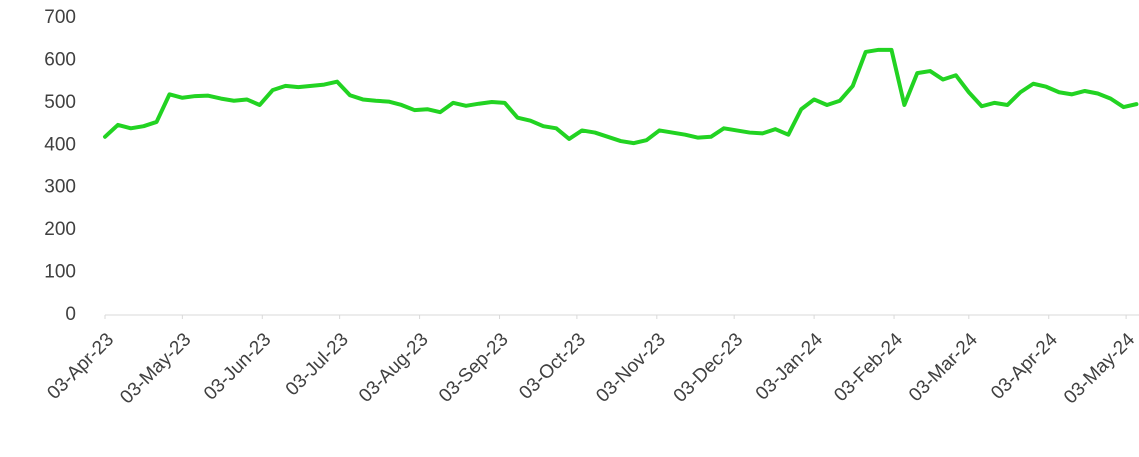 Image resolution: width=1139 pixels, height=457 pixels. I want to click on y-tick-label: 700, so click(60, 17).